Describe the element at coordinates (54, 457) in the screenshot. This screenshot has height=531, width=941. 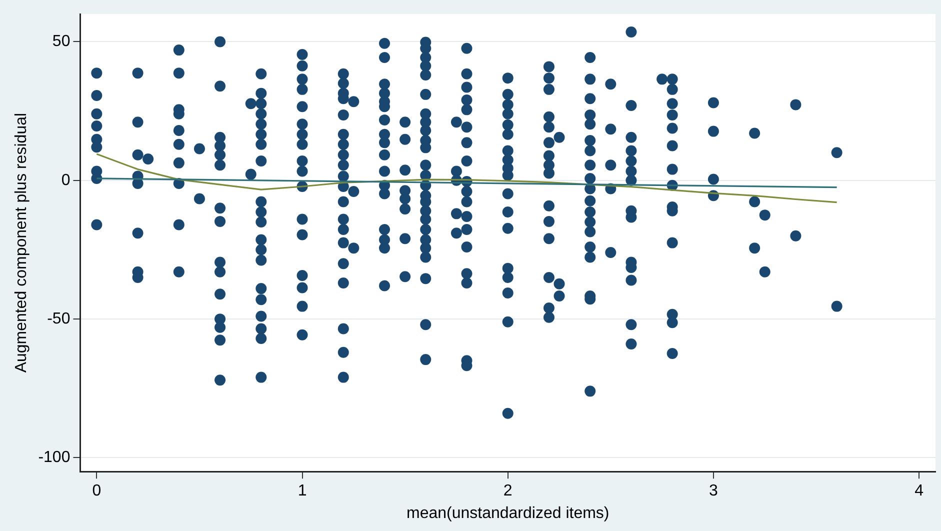
I see `y-tick-label: -100` at that location.